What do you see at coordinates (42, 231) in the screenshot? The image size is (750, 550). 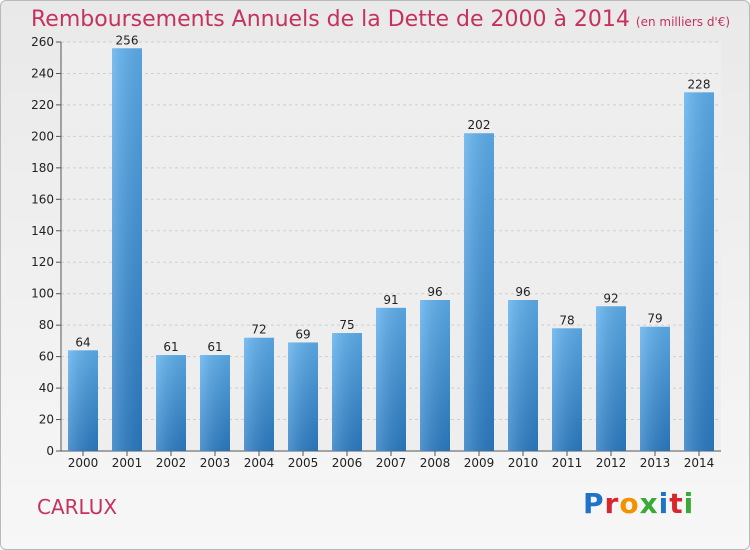 I see `y-tick-label: 140` at bounding box center [42, 231].